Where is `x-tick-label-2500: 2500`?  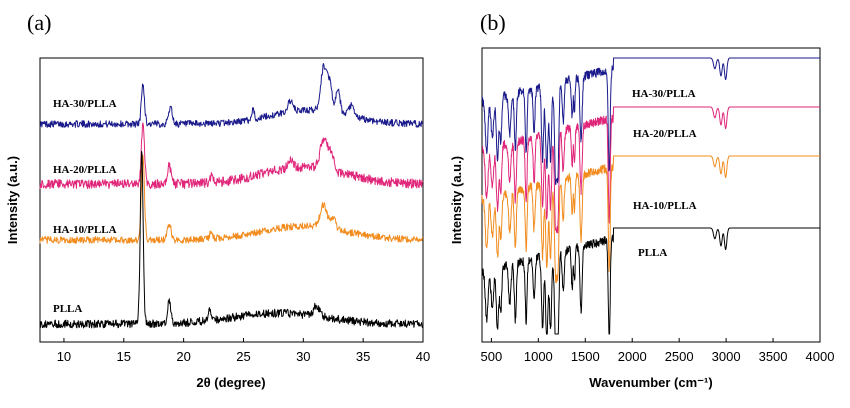 x-tick-label-2500: 2500 is located at coordinates (679, 356).